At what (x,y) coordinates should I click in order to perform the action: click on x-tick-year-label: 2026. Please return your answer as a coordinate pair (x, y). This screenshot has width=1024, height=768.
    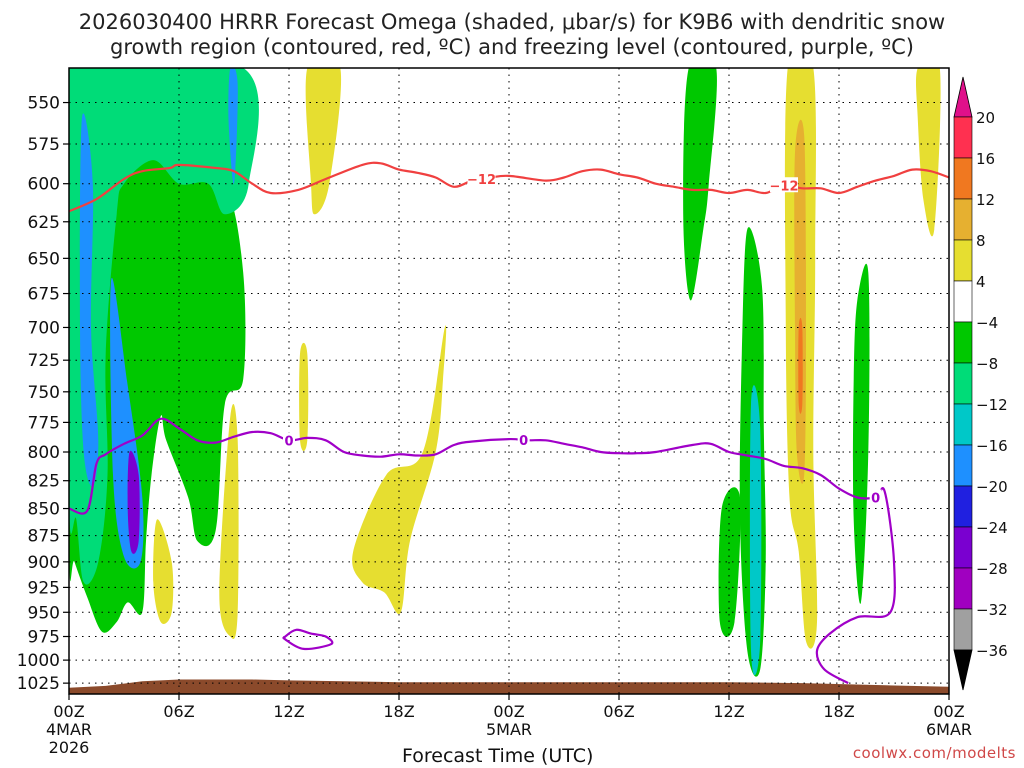
    Looking at the image, I should click on (69, 747).